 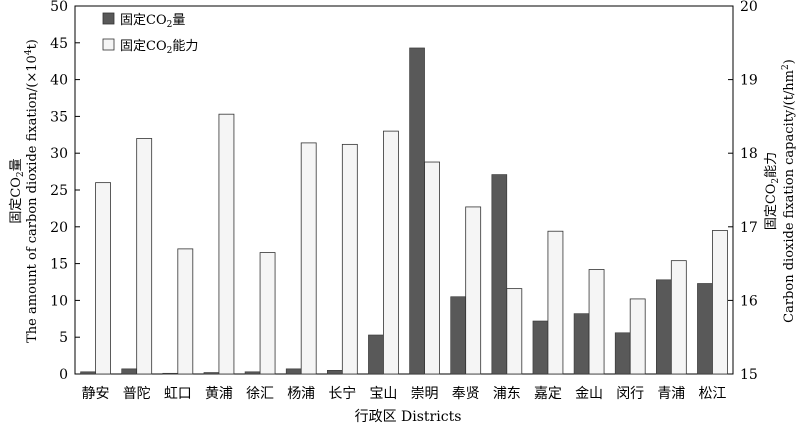 I want to click on x-tick-label: 崇明, so click(x=425, y=394).